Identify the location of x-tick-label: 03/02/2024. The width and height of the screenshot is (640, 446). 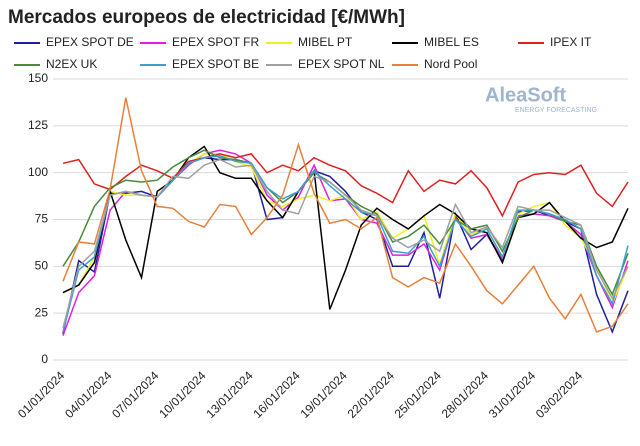
(559, 394).